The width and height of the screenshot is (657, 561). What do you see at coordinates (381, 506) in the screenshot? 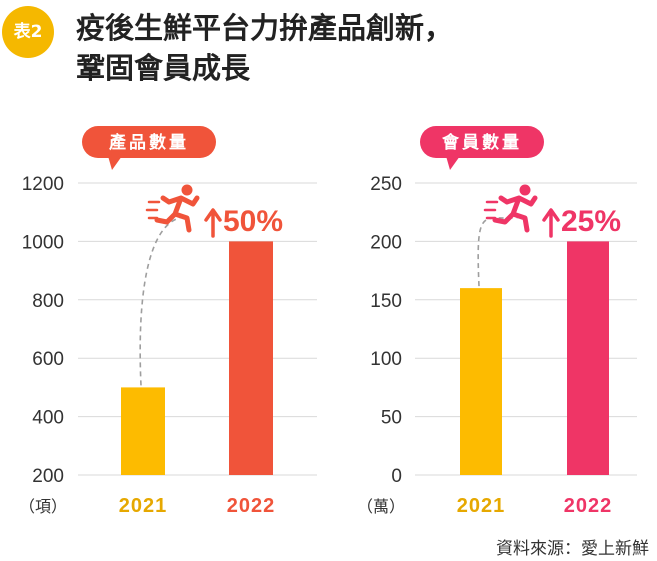
I see `y-unit-label: （萬）` at bounding box center [381, 506].